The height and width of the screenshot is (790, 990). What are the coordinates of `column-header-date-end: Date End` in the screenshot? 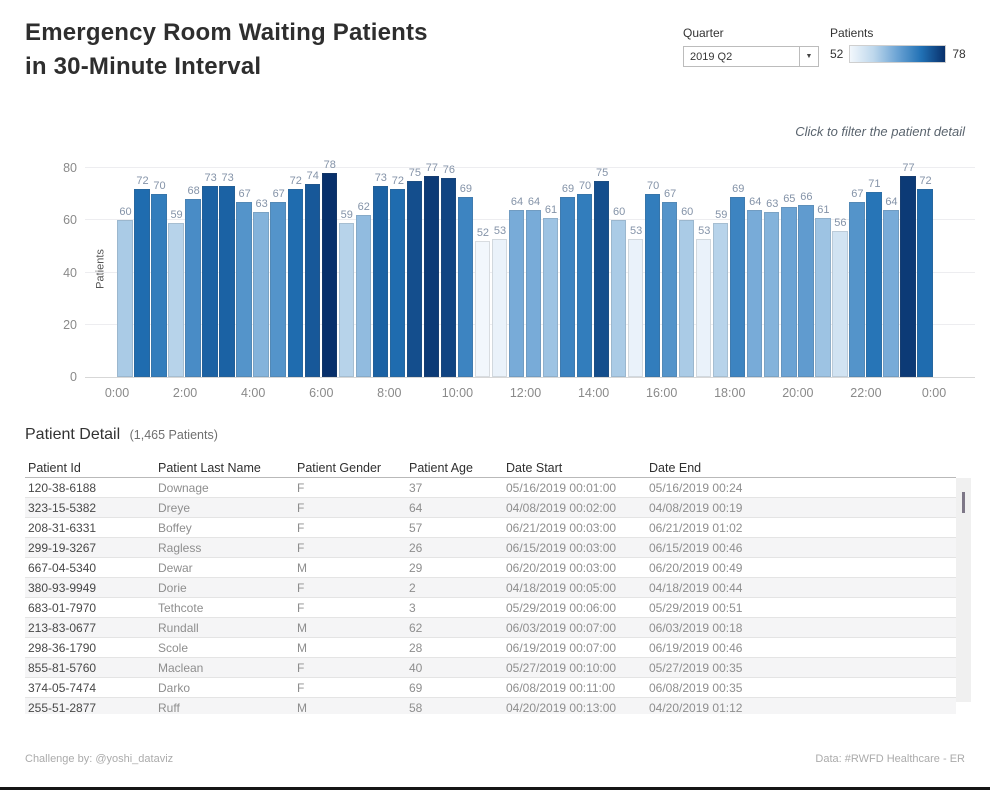 It's located at (675, 468).